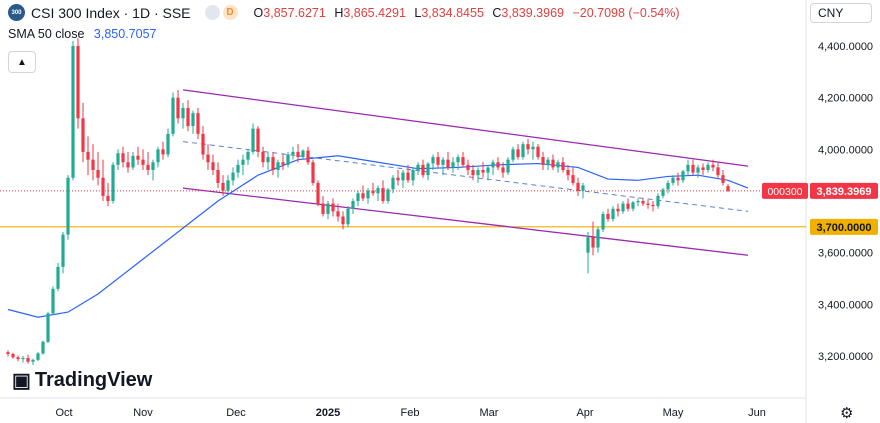  Describe the element at coordinates (626, 12) in the screenshot. I see `change-value: −20.7098 (−0.54%)` at that location.